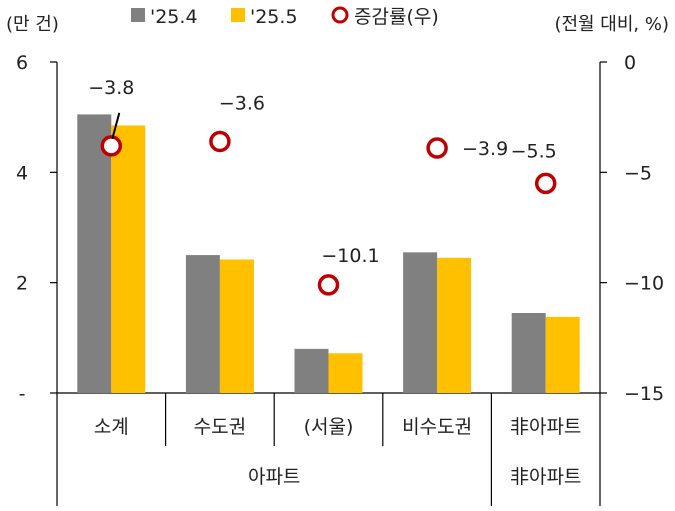 This screenshot has height=511, width=675. What do you see at coordinates (242, 103) in the screenshot?
I see `rate-label: −3.6` at bounding box center [242, 103].